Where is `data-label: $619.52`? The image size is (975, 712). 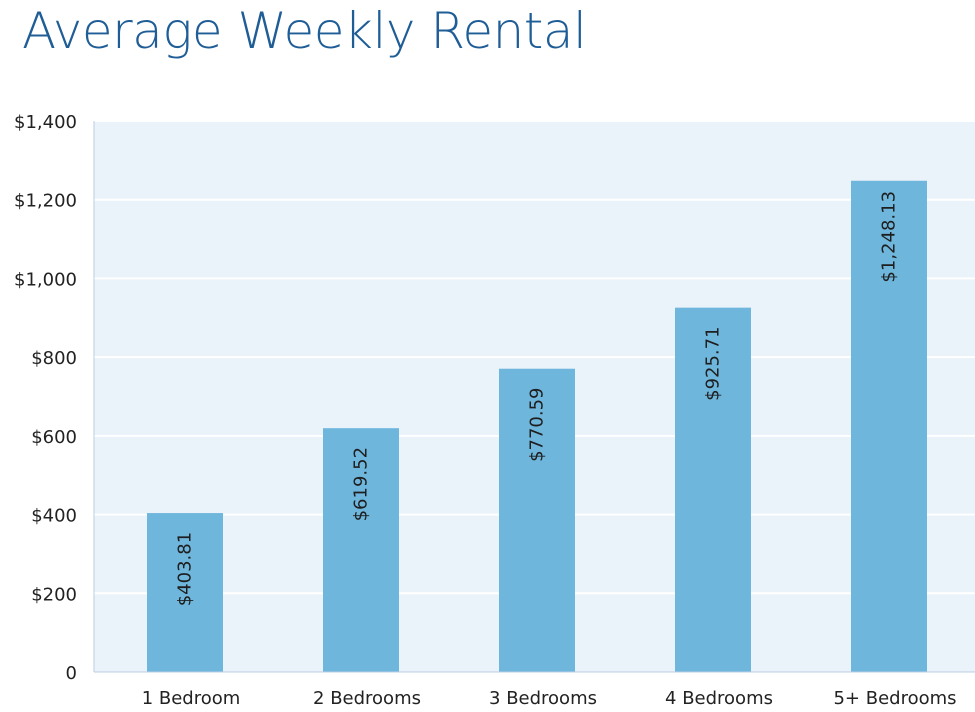
data-label: $619.52 is located at coordinates (361, 484).